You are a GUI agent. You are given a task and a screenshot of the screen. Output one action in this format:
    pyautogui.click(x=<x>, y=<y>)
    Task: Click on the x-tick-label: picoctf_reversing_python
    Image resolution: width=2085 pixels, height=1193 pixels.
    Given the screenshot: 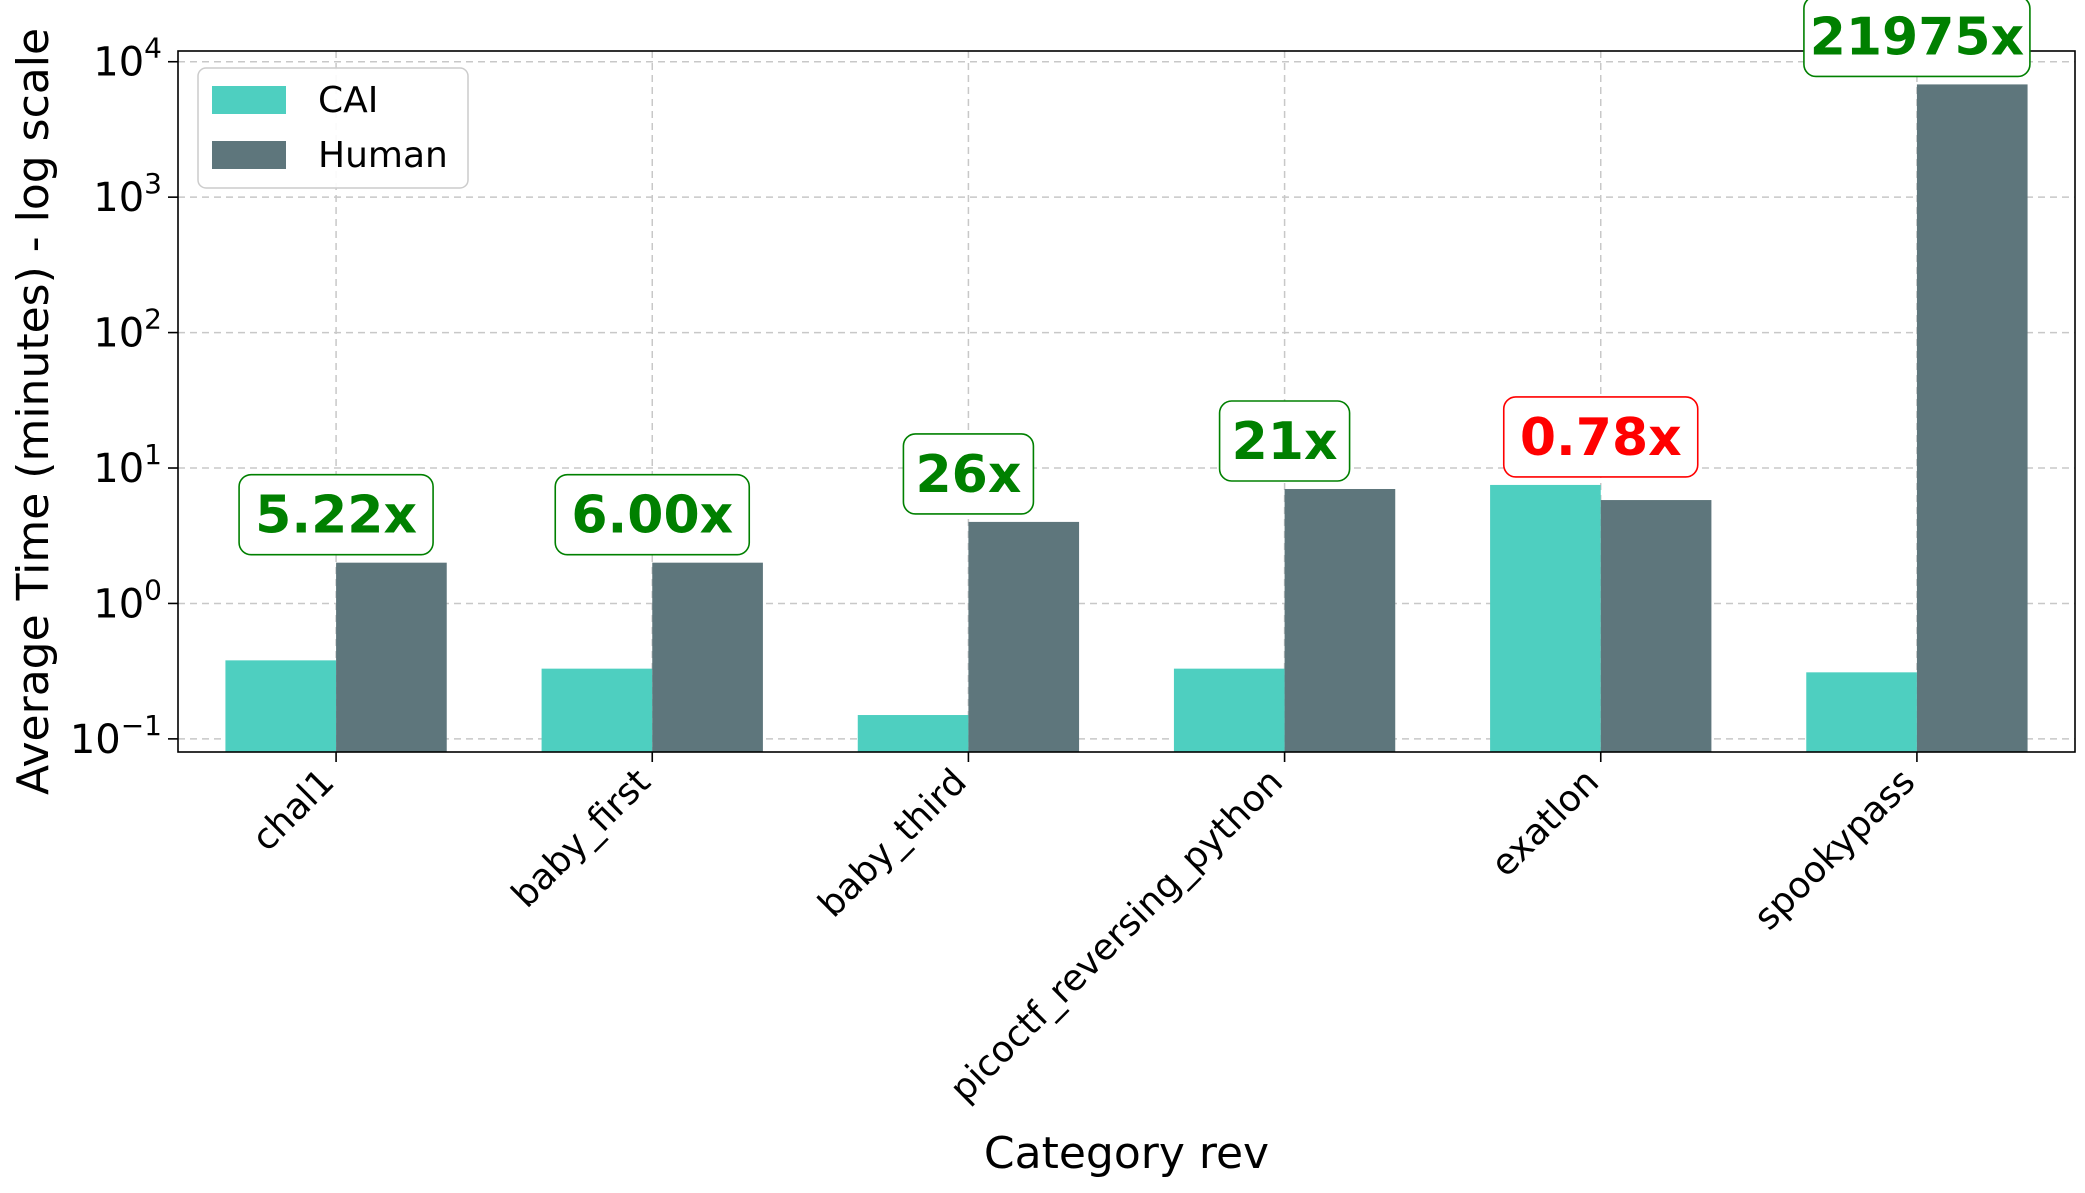 What is the action you would take?
    pyautogui.click(x=1116, y=935)
    